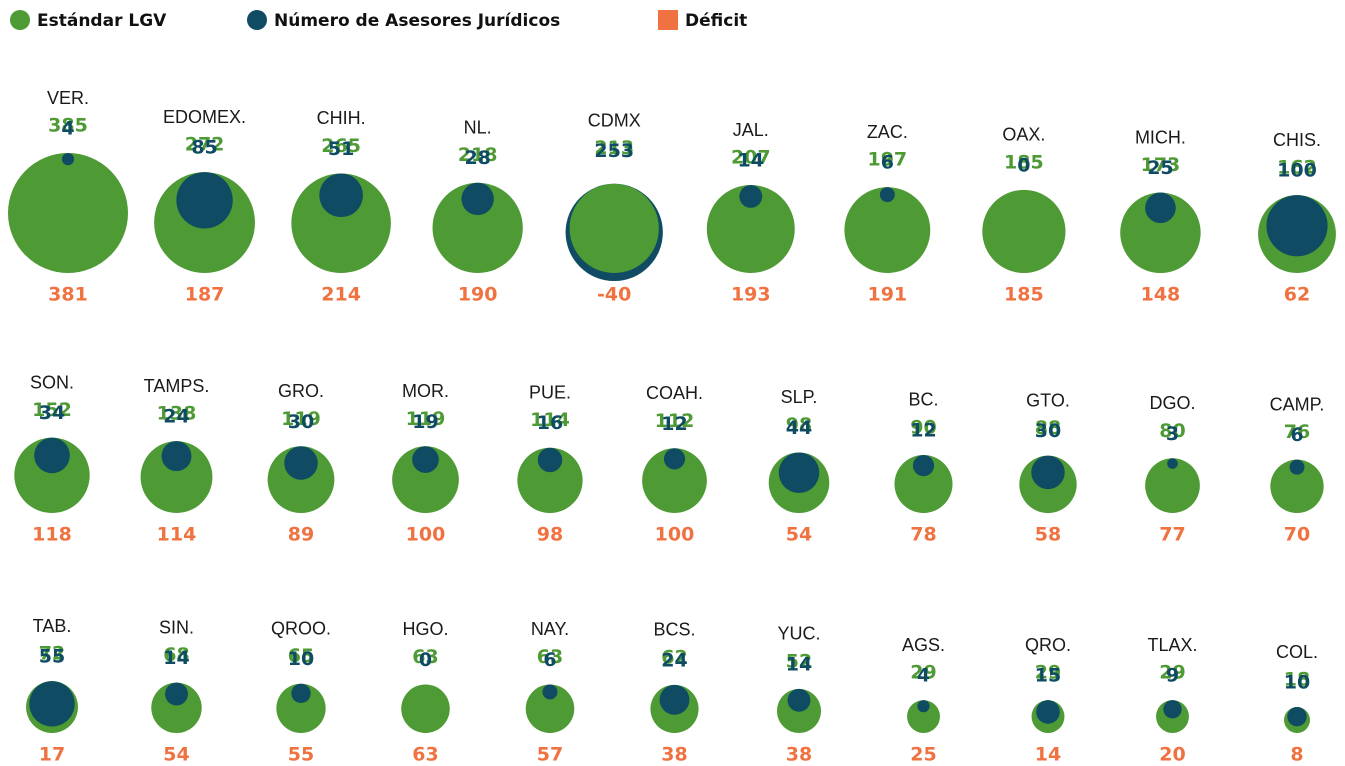 The image size is (1345, 766). Describe the element at coordinates (301, 659) in the screenshot. I see `value-advisors: 10` at that location.